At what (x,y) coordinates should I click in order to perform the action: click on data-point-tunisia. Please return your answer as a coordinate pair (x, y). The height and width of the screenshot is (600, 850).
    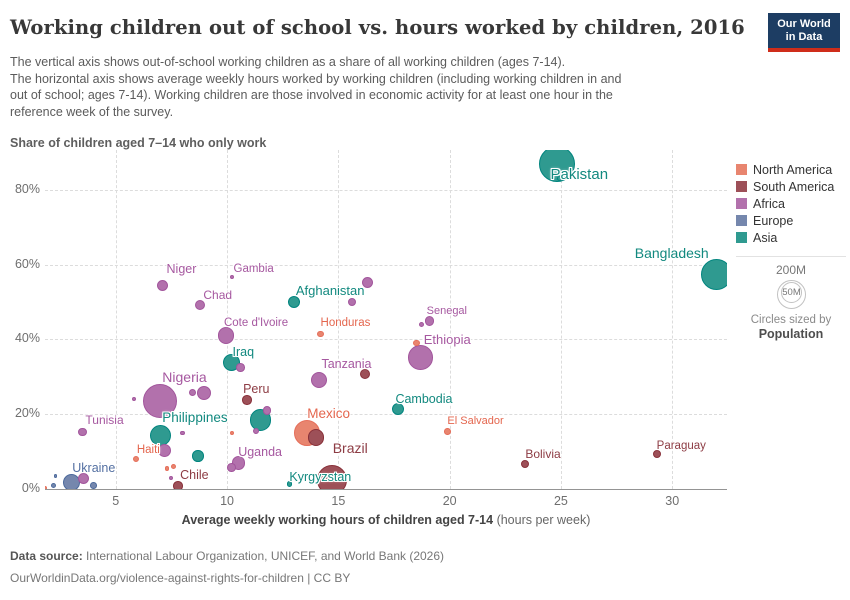
    Looking at the image, I should click on (82, 432).